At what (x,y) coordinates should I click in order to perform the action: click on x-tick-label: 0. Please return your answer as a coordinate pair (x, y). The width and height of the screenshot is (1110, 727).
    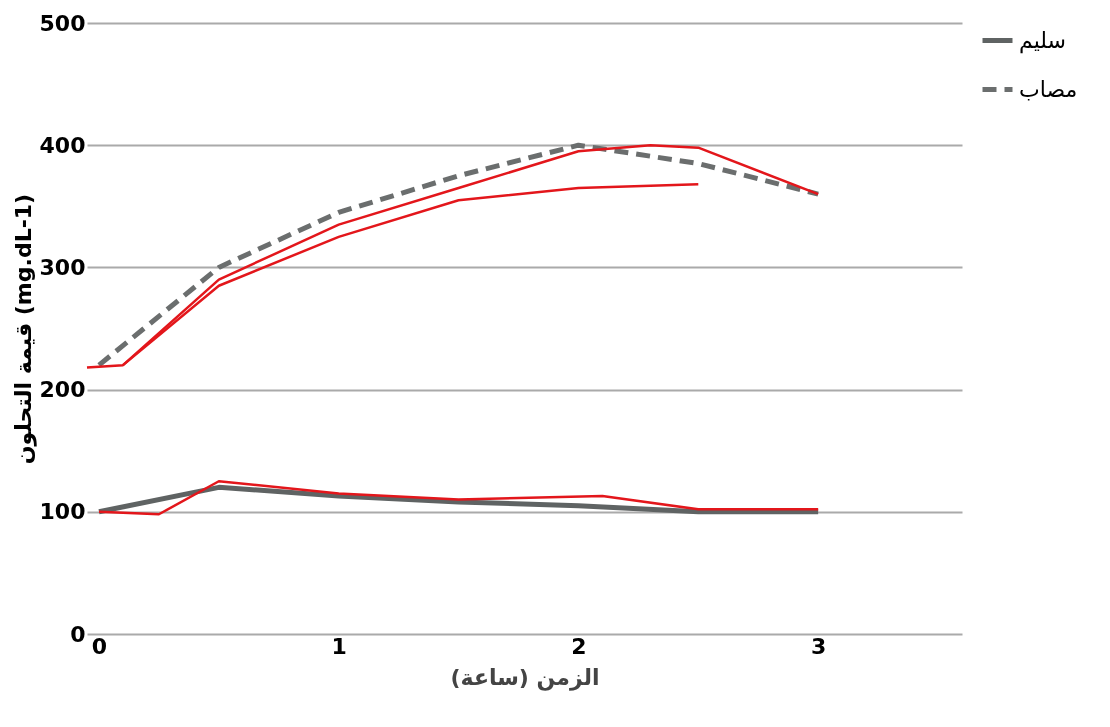
    Looking at the image, I should click on (99, 646).